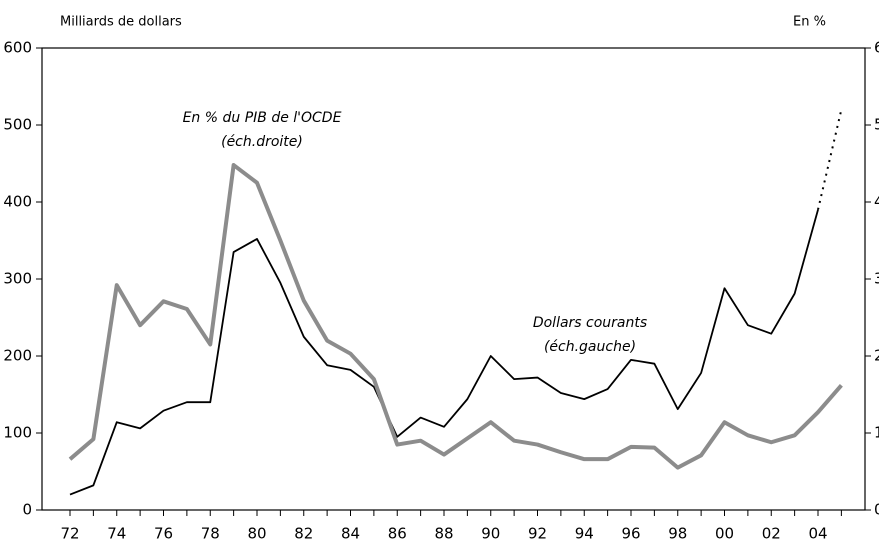 This screenshot has height=547, width=879. Describe the element at coordinates (17, 433) in the screenshot. I see `y-tick-label: 100` at that location.